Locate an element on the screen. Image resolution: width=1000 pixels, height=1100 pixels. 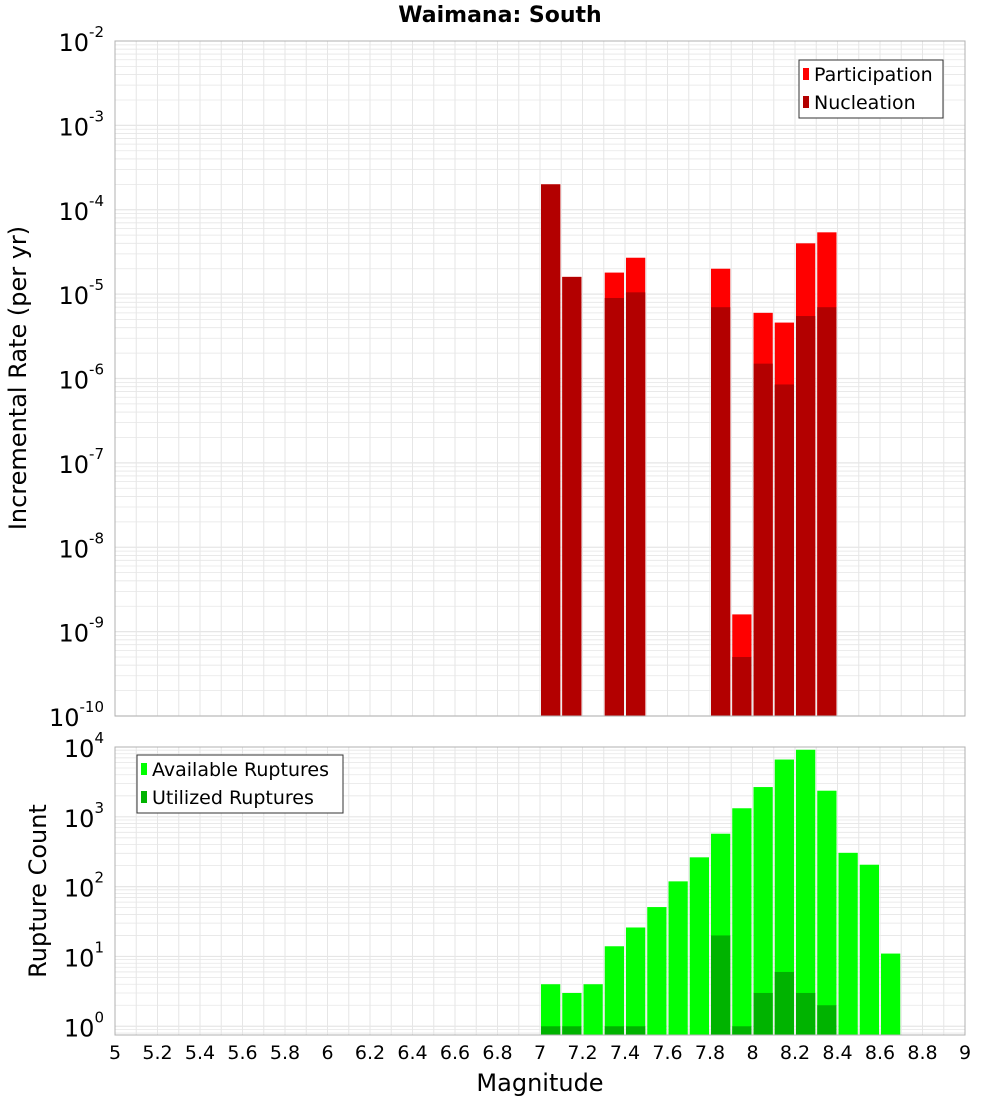
y-tick-label: 10⁻⁸ is located at coordinates (81, 546).